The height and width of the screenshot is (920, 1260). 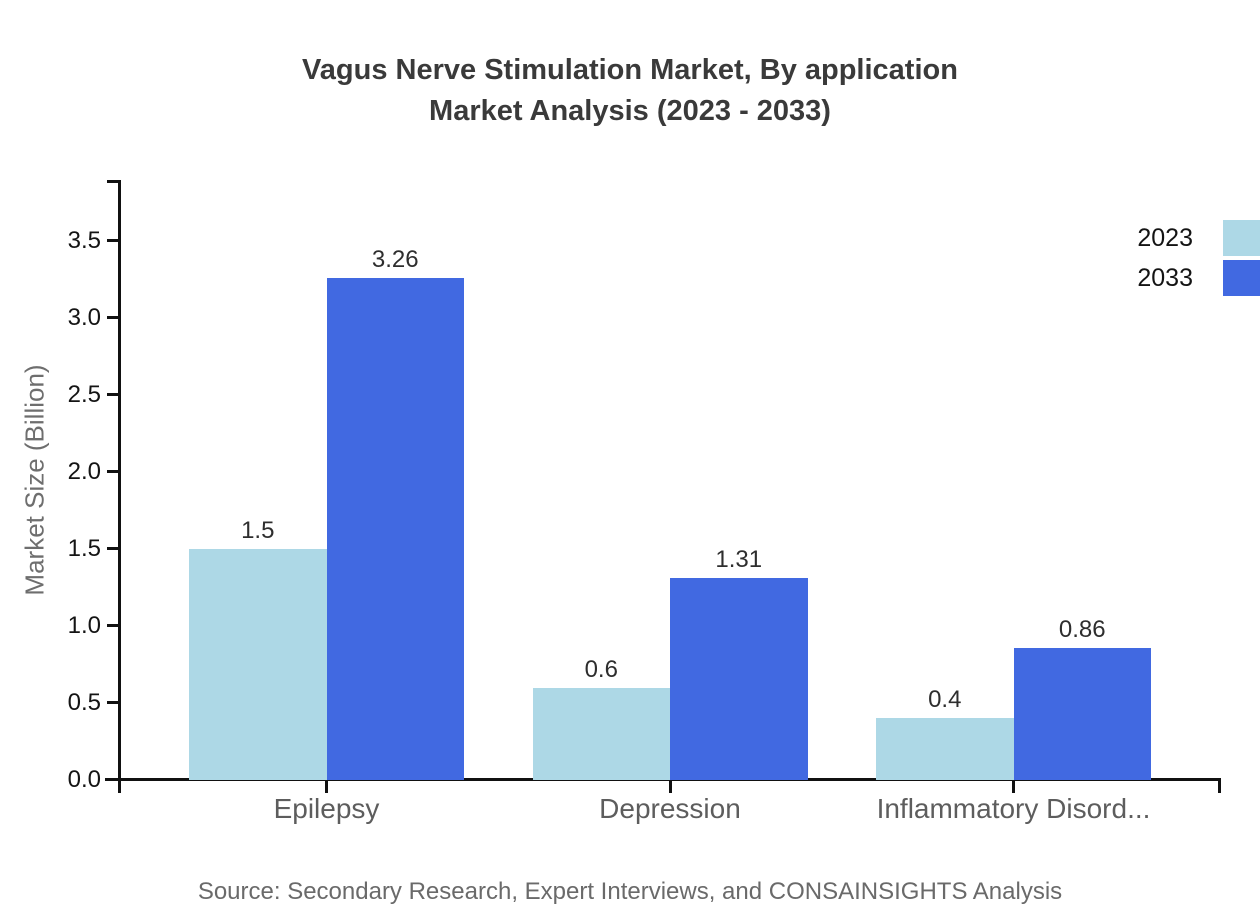 What do you see at coordinates (1198, 278) in the screenshot?
I see `legend-item-2033: 2033` at bounding box center [1198, 278].